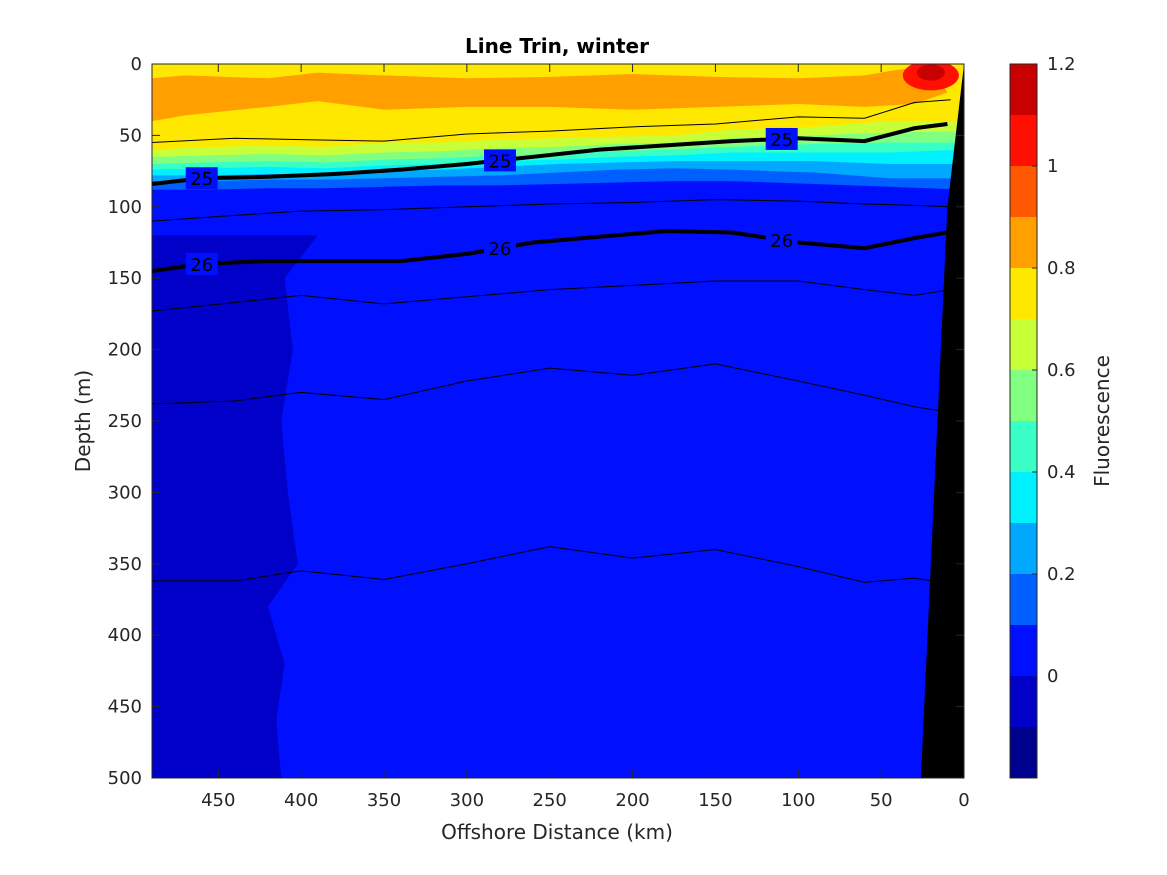  I want to click on y-tick-label: 50, so click(130, 135).